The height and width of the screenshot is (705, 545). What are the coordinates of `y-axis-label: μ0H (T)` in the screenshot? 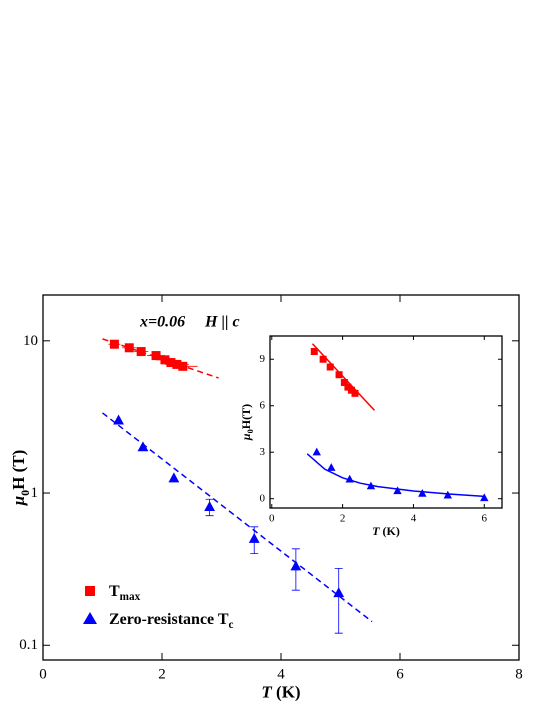 It's located at (21, 478).